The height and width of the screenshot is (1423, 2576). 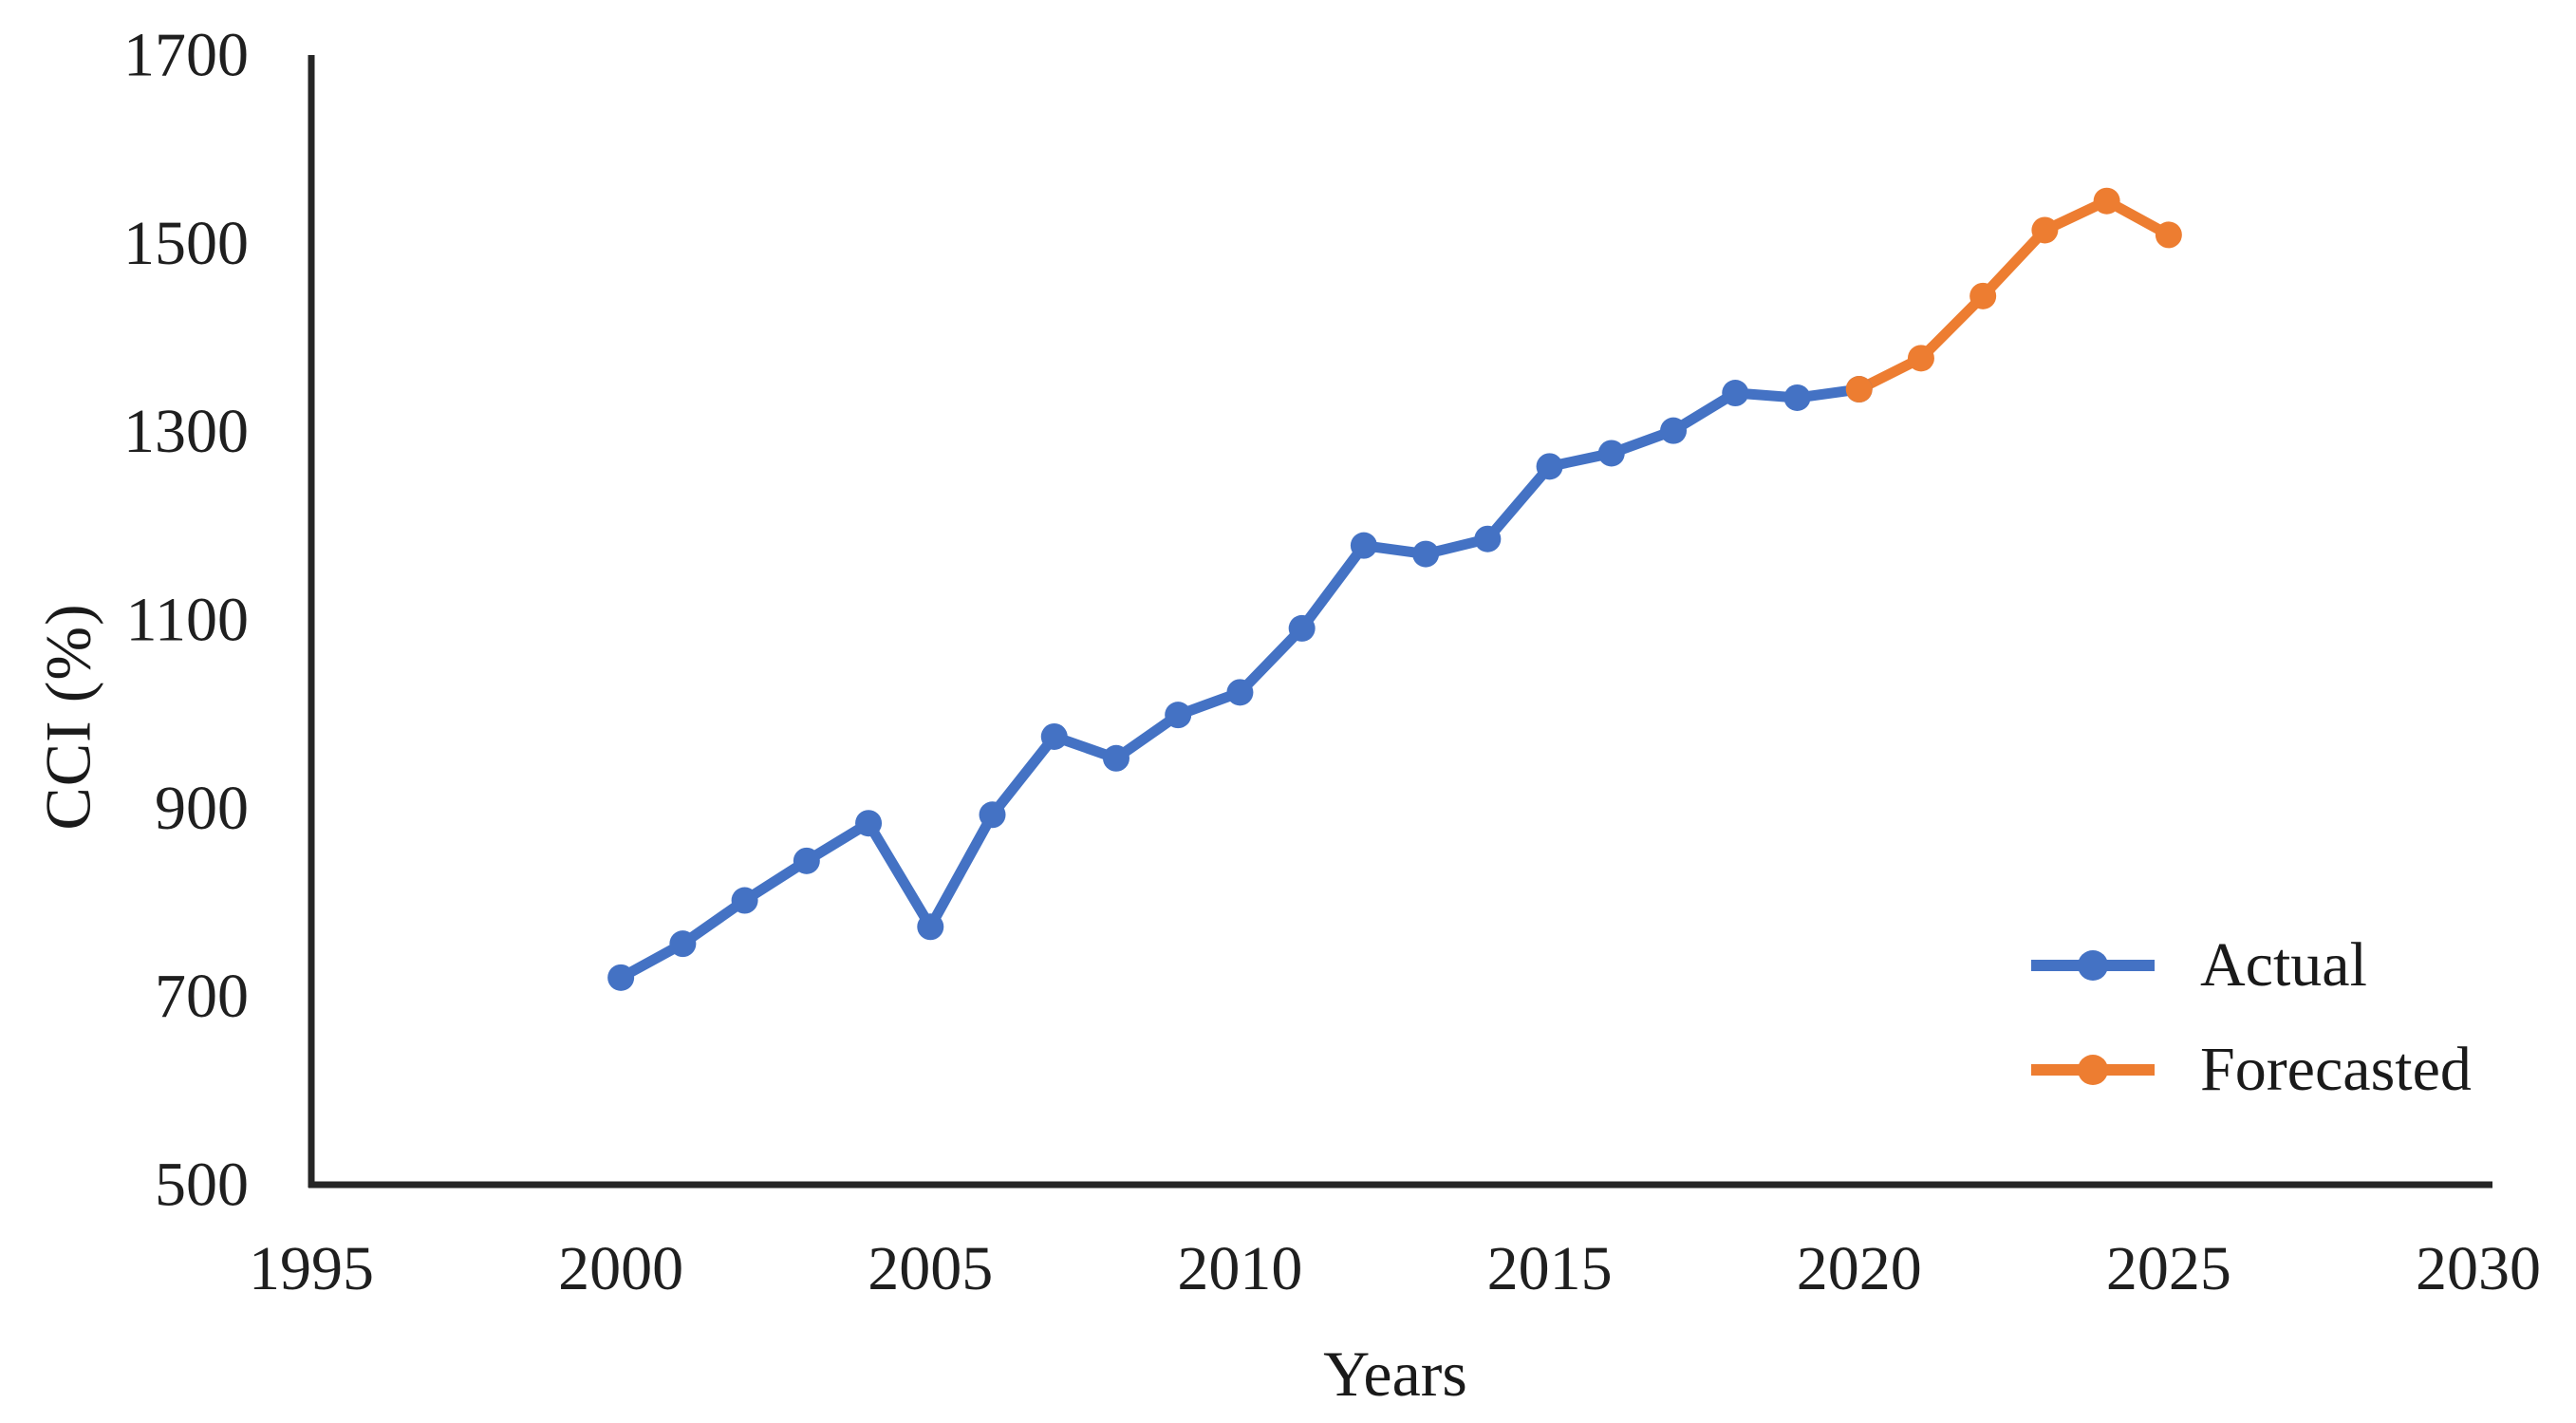 I want to click on actual-point-2010, so click(x=1240, y=692).